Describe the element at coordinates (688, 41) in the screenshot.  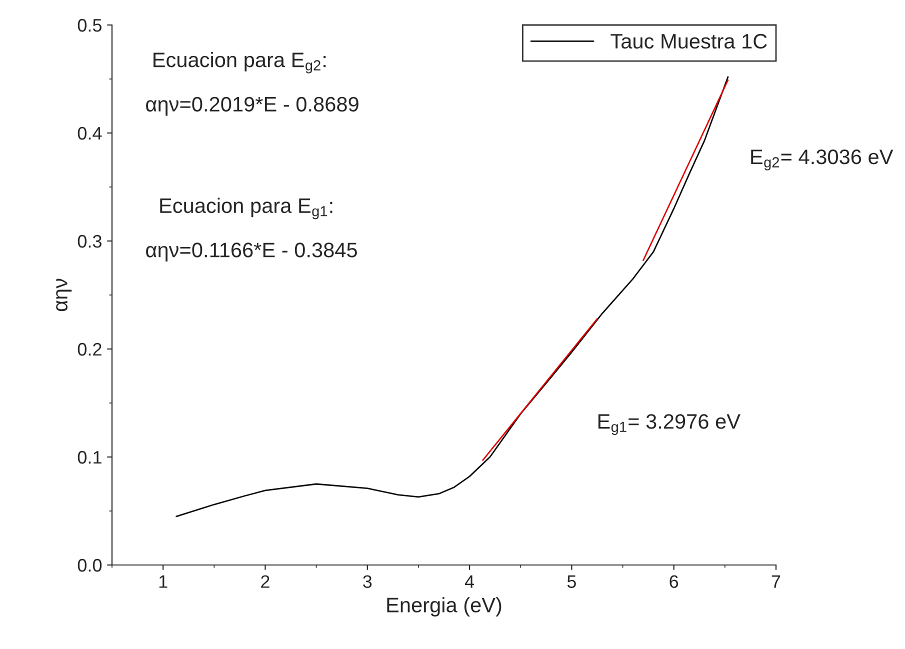
I see `legend-label: Tauc Muestra 1C` at that location.